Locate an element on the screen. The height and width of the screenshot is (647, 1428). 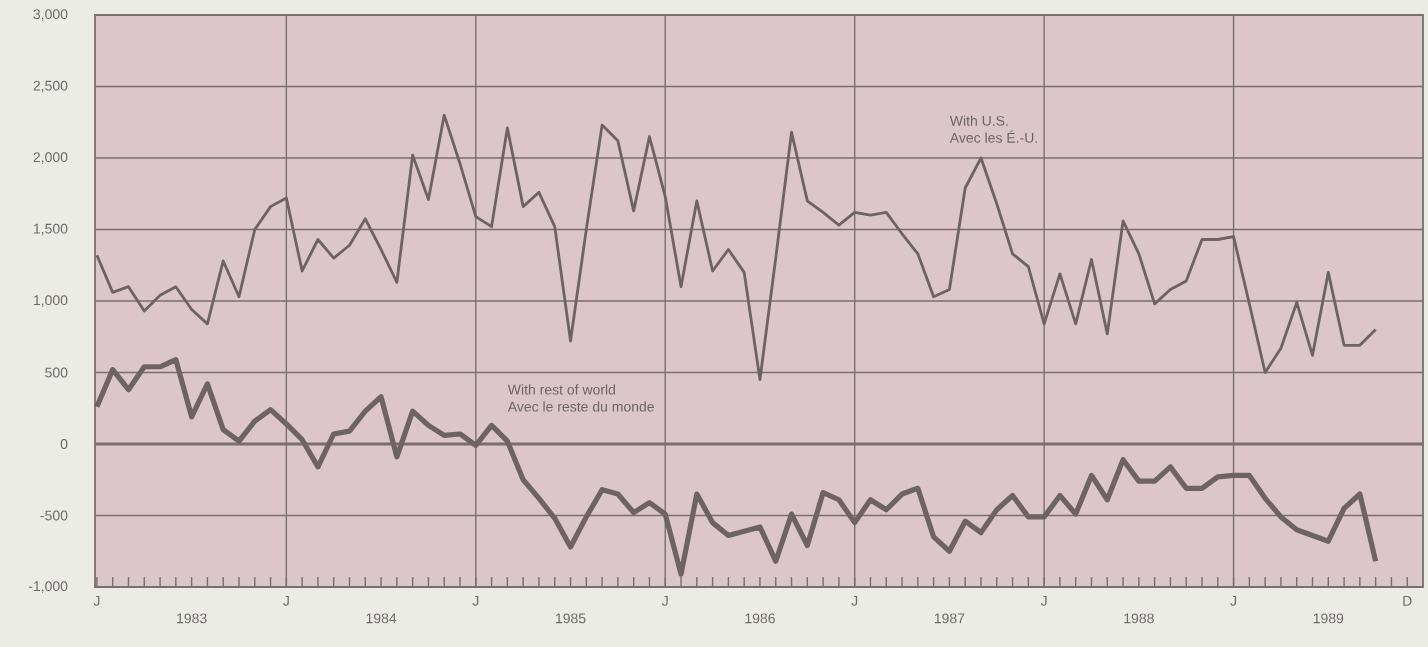
text: 1984 is located at coordinates (381, 618).